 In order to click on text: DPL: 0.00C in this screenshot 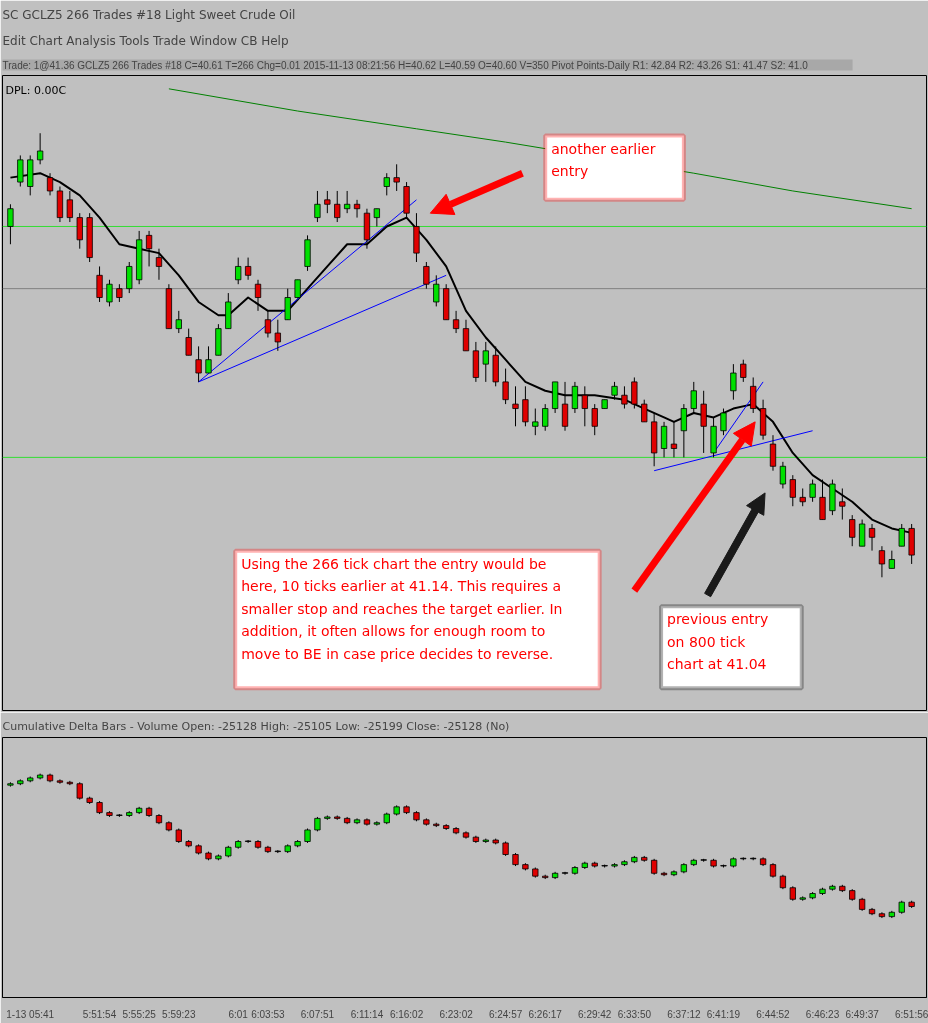, I will do `click(36, 91)`.